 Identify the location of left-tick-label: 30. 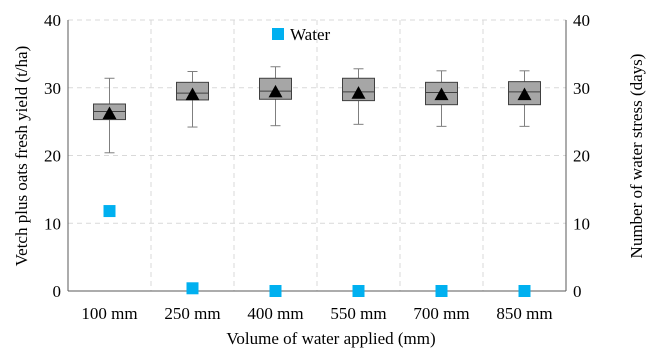
(52, 88).